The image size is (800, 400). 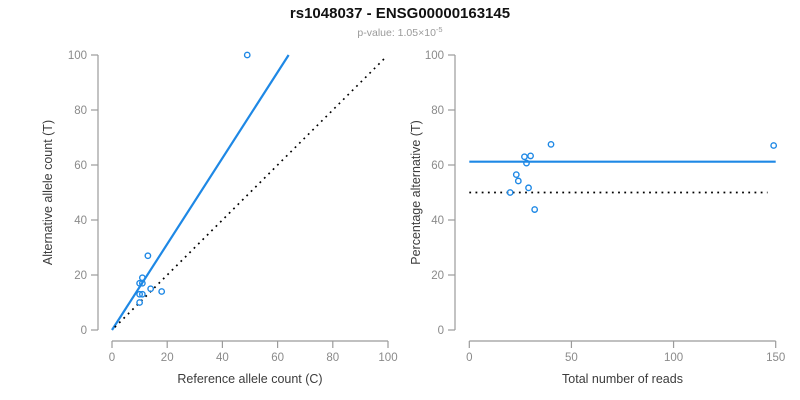 I want to click on x-tick-label: 150, so click(x=775, y=358).